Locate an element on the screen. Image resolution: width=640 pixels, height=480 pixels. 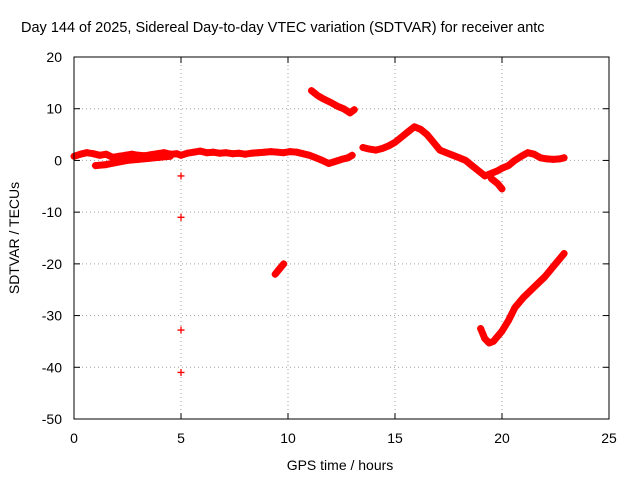
series-recovery-arc is located at coordinates (522, 298).